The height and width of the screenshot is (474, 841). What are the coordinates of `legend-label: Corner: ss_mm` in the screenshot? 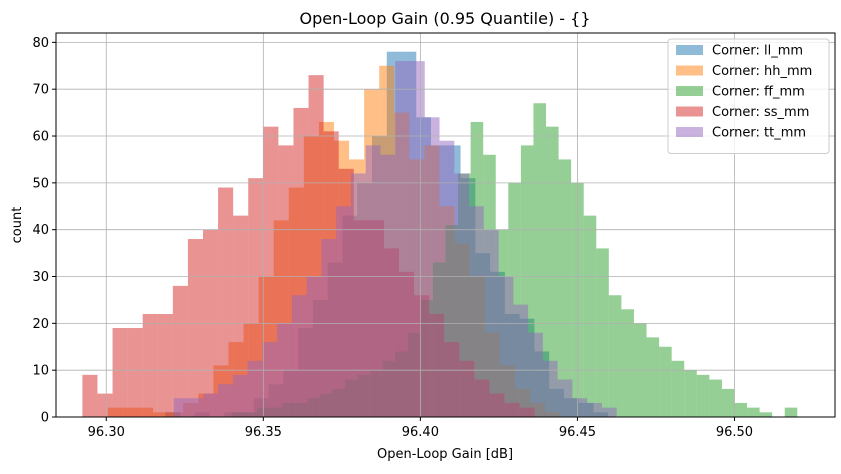 It's located at (760, 112).